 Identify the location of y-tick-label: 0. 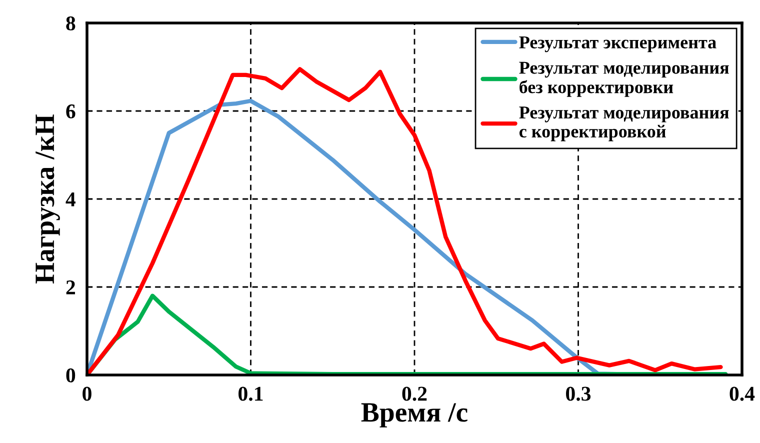
(71, 375).